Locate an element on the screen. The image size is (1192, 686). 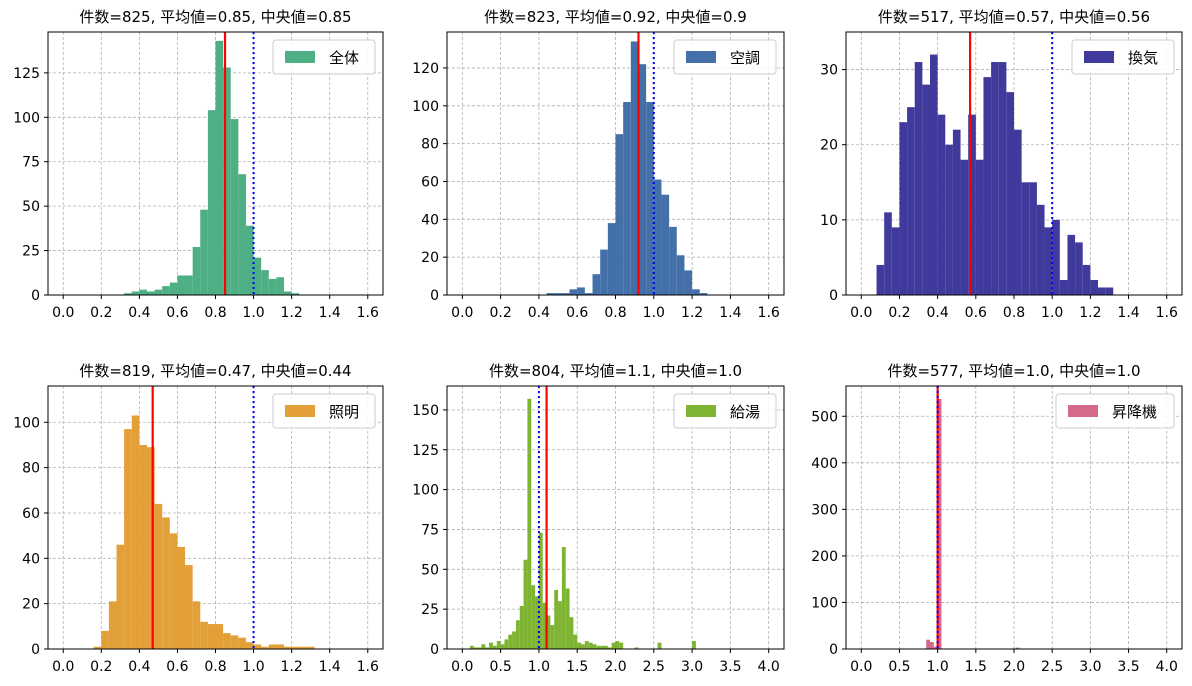
y-axis: 0 10 20 30 is located at coordinates (833, 183).